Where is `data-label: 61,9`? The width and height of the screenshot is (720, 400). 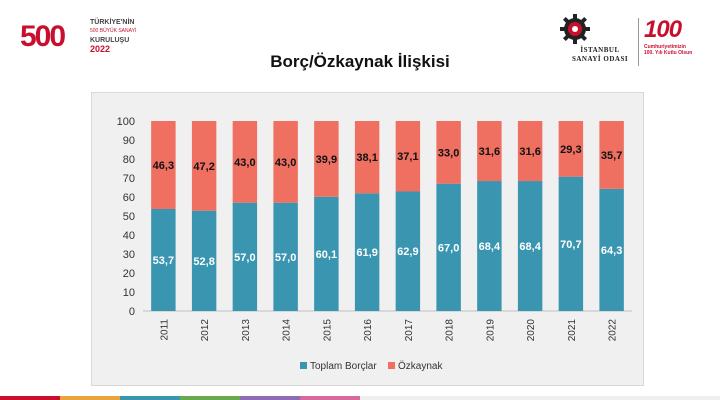 data-label: 61,9 is located at coordinates (366, 253).